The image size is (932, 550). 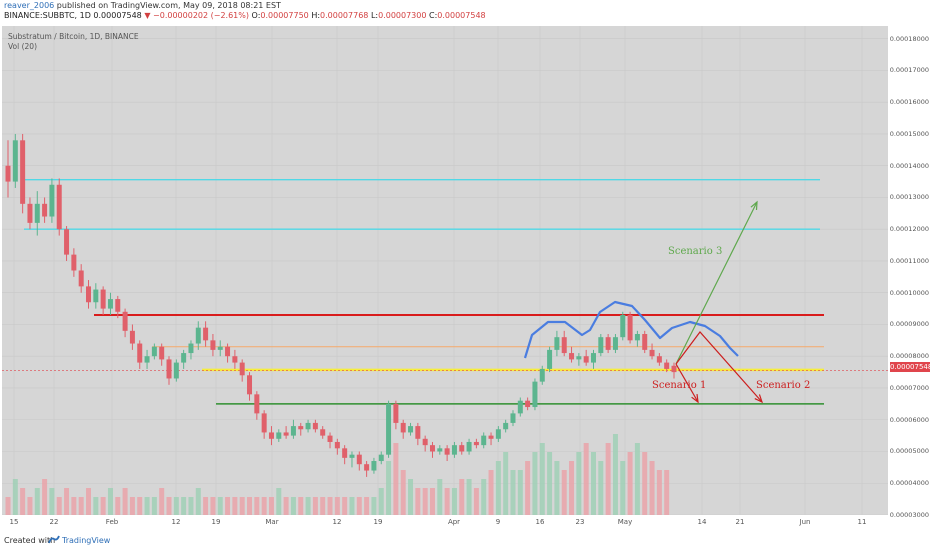 What do you see at coordinates (201, 15) in the screenshot?
I see `change-value: −0.00000202 (−2.61%)` at bounding box center [201, 15].